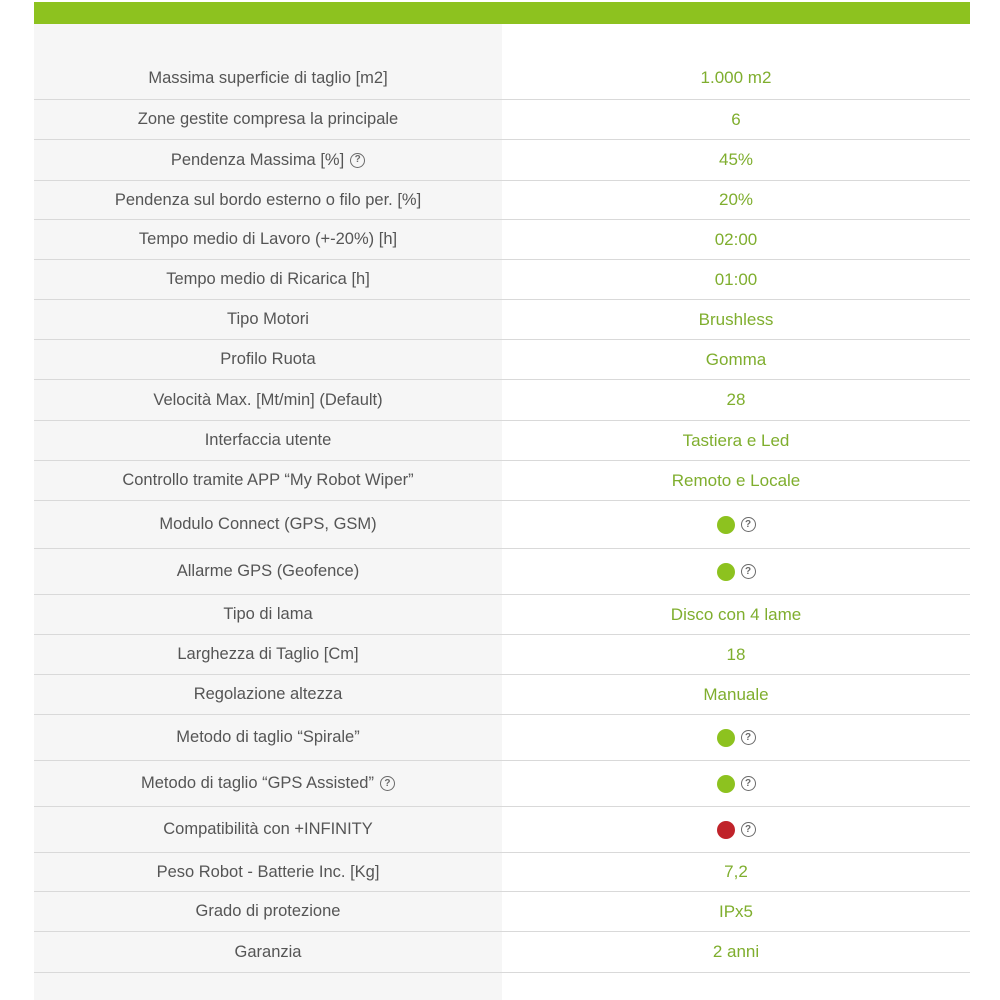 This screenshot has height=1000, width=1000. I want to click on spec-row: Metodo di taglio “GPS Assisted”??, so click(502, 784).